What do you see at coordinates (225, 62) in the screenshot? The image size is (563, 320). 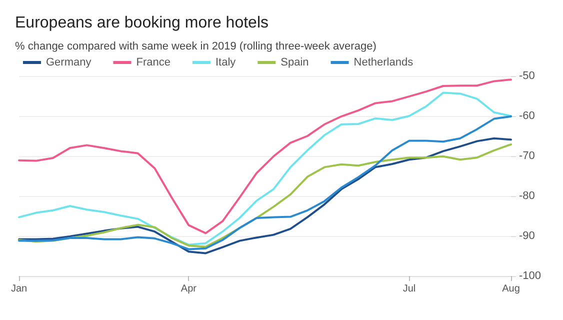 I see `legend-label: Italy` at bounding box center [225, 62].